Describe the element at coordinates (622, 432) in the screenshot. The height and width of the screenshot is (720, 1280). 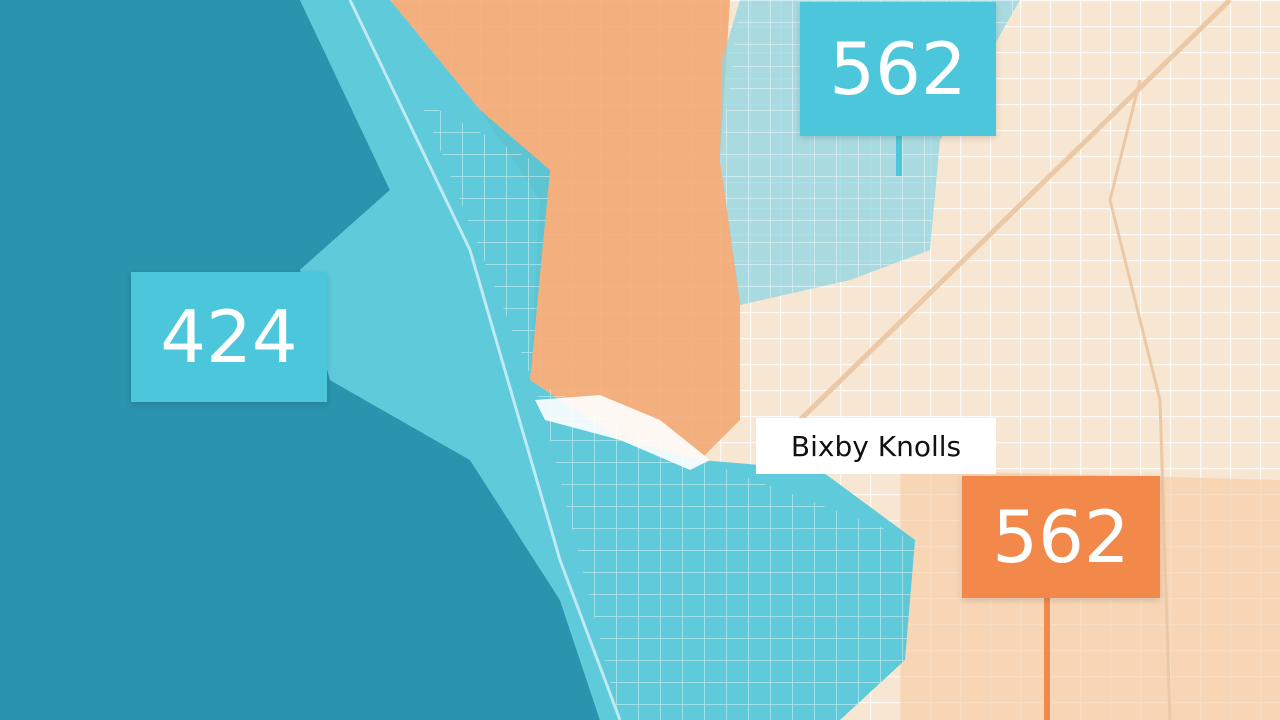
I see `beach-sand` at that location.